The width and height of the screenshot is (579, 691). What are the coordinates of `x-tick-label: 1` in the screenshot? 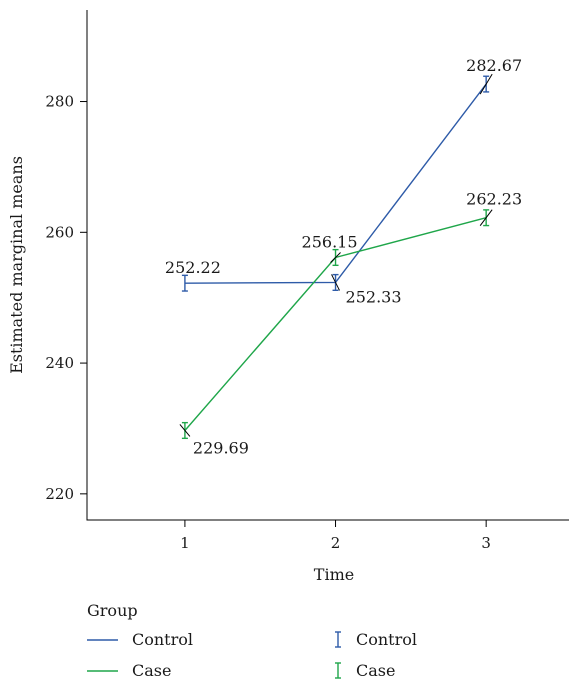 It's located at (185, 543).